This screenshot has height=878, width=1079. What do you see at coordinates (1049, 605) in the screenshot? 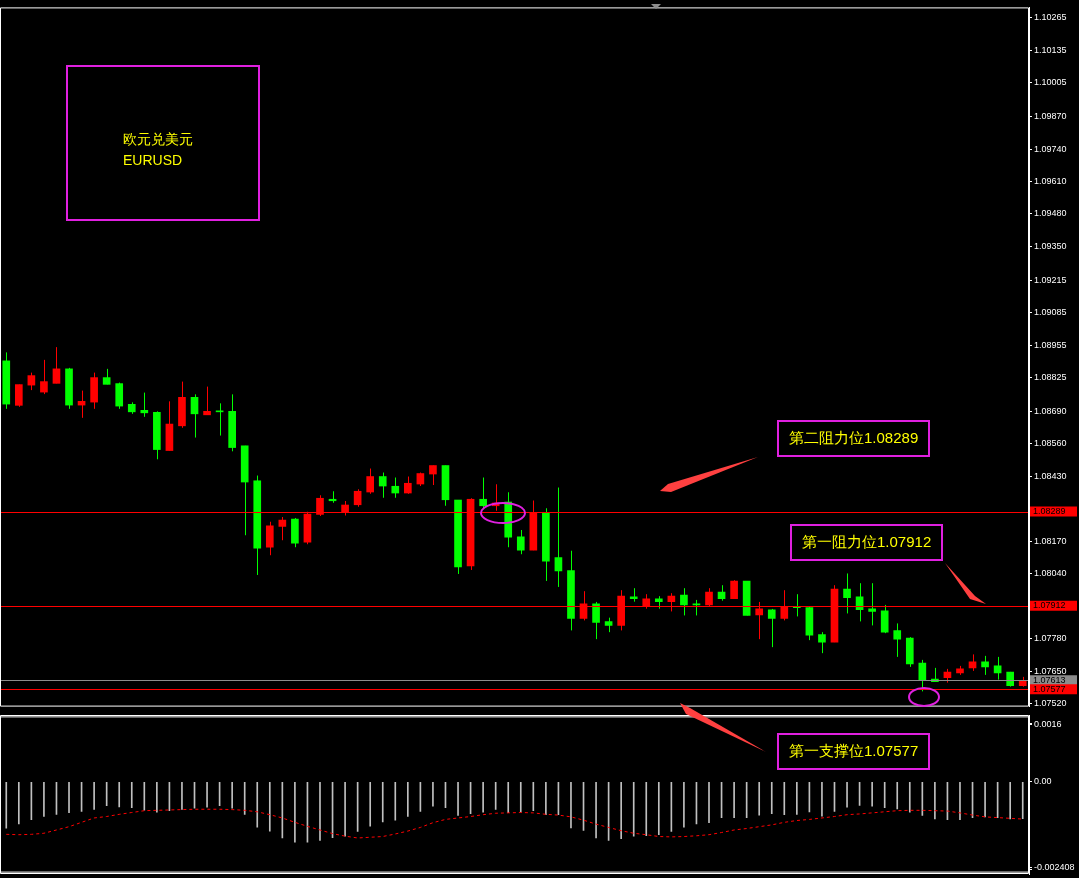
I see `ref-line-label: 1.07912` at bounding box center [1049, 605].